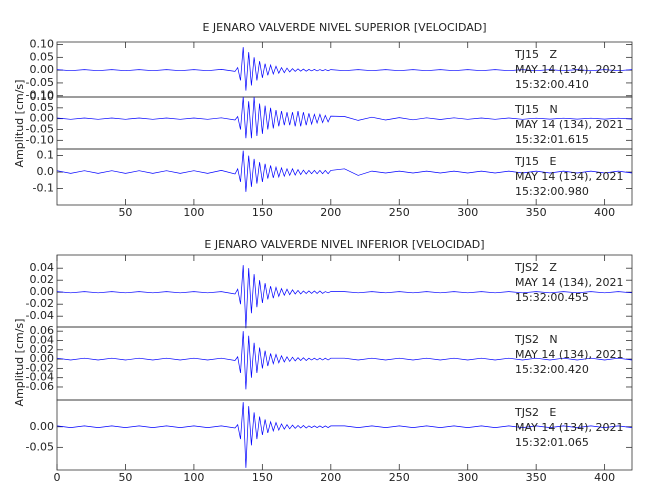 The width and height of the screenshot is (650, 500). Describe the element at coordinates (552, 191) in the screenshot. I see `station-annotation: 15:32:00.980` at that location.